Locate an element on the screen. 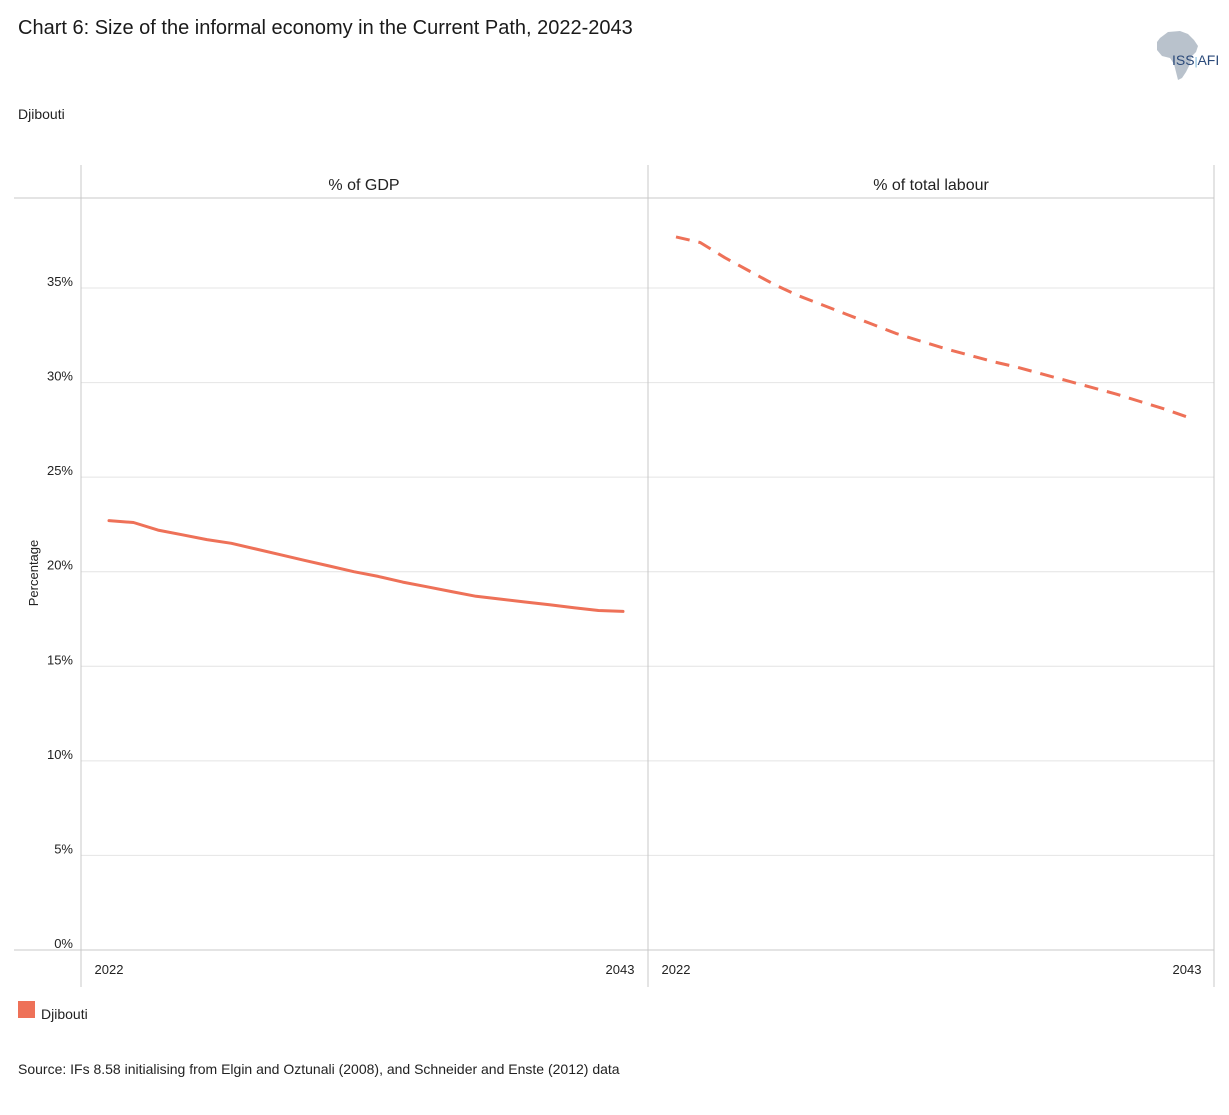 The height and width of the screenshot is (1115, 1229). y-tick-label: 0% is located at coordinates (63, 943).